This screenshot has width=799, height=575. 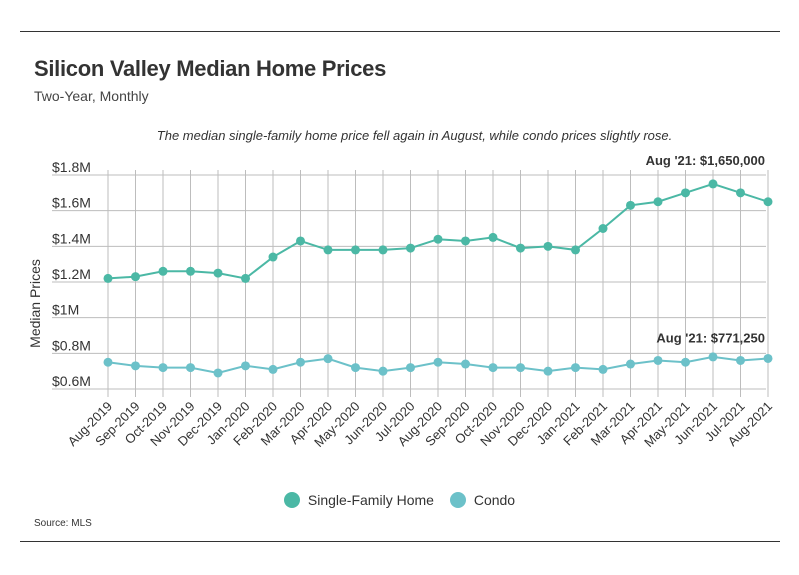 I want to click on legend-label-condo: Condo, so click(x=494, y=500).